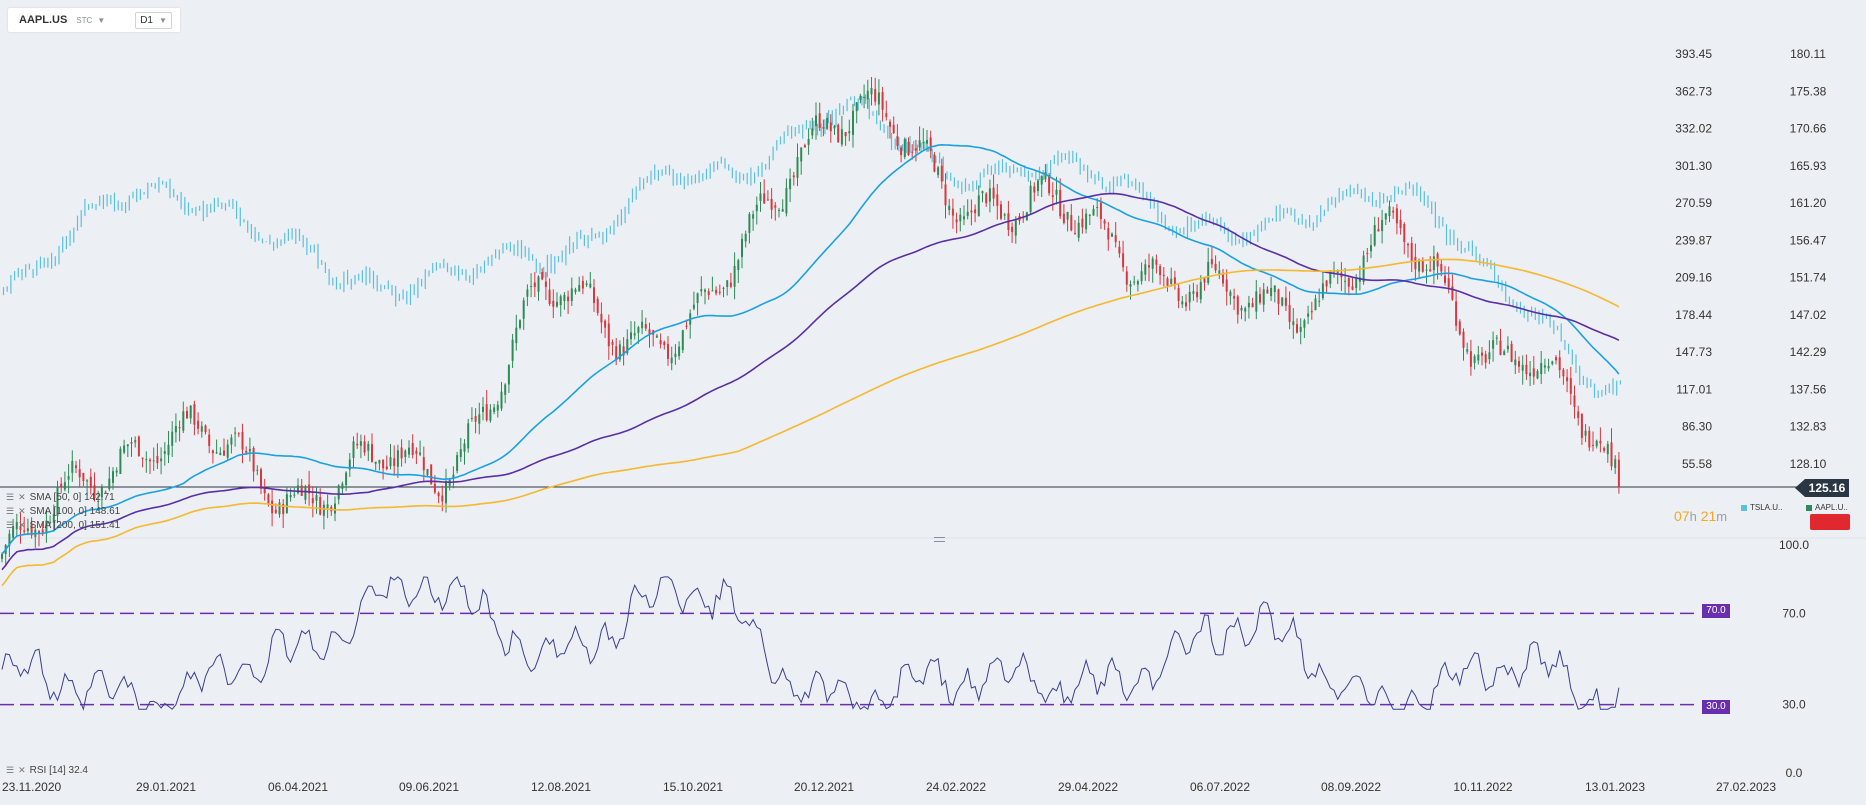 This screenshot has width=1866, height=805. What do you see at coordinates (63, 525) in the screenshot?
I see `legend-sma200: ☰ ✕ SMA [200, 0] 151.41` at bounding box center [63, 525].